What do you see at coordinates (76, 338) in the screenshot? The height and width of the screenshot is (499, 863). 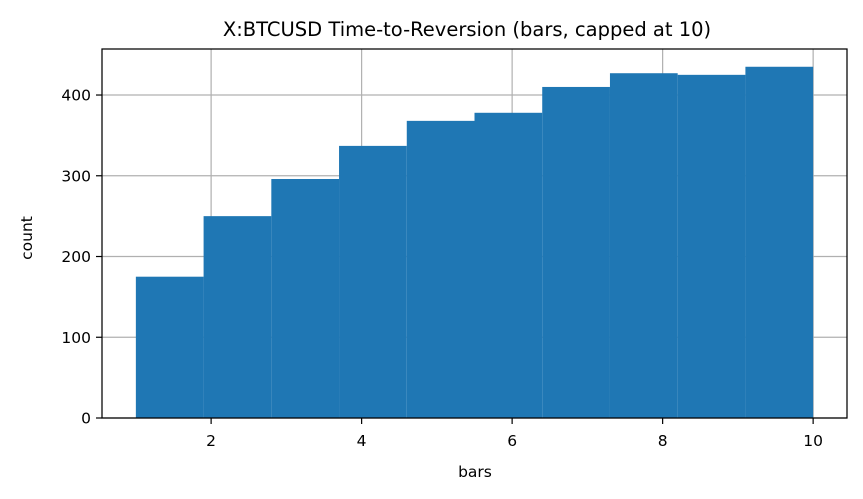 I see `y-tick-label: 100` at bounding box center [76, 338].